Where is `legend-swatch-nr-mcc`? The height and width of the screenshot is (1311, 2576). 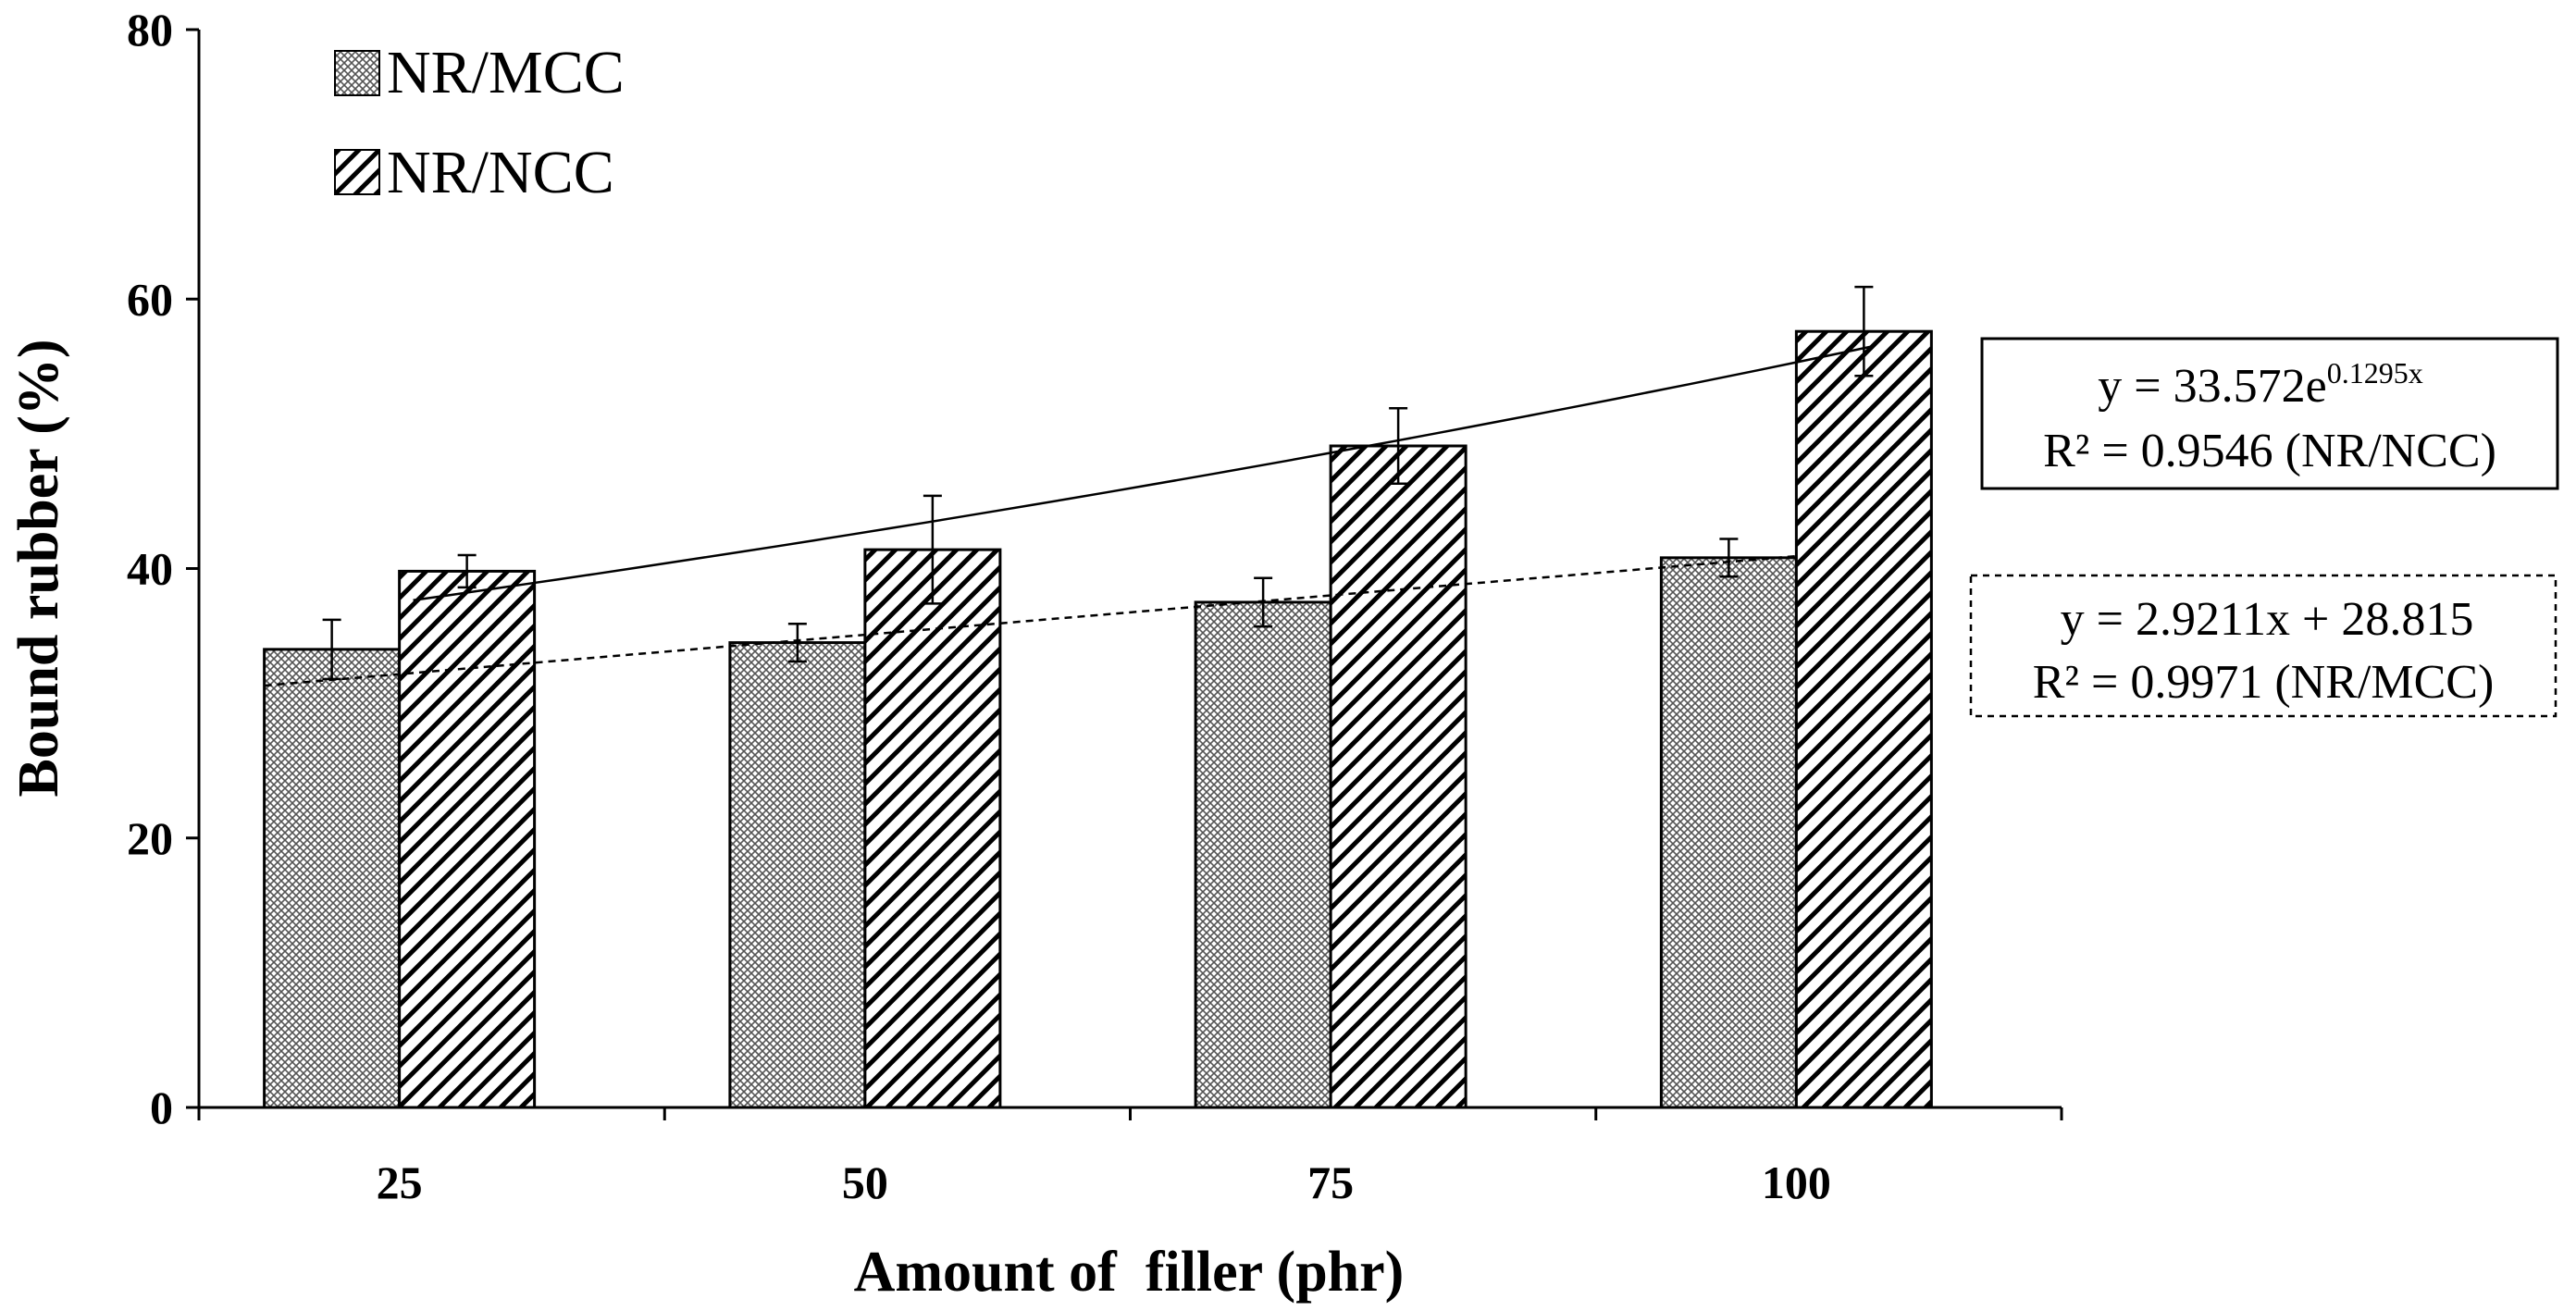
legend-swatch-nr-mcc is located at coordinates (357, 73).